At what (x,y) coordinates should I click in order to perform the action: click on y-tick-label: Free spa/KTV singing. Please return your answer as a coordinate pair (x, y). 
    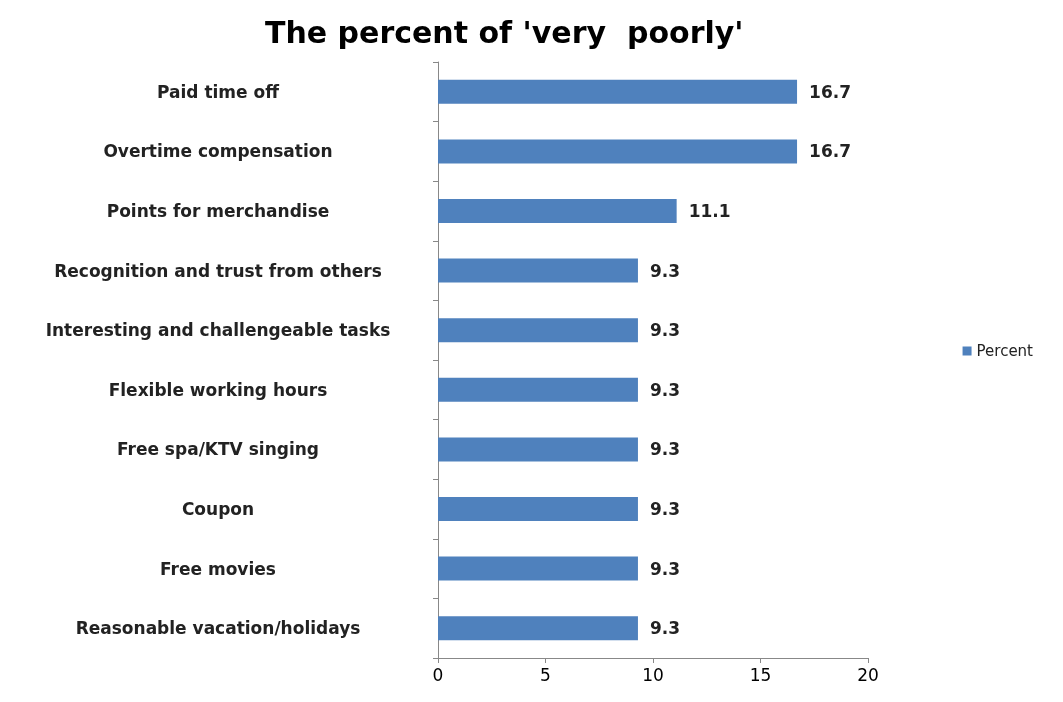
    Looking at the image, I should click on (218, 449).